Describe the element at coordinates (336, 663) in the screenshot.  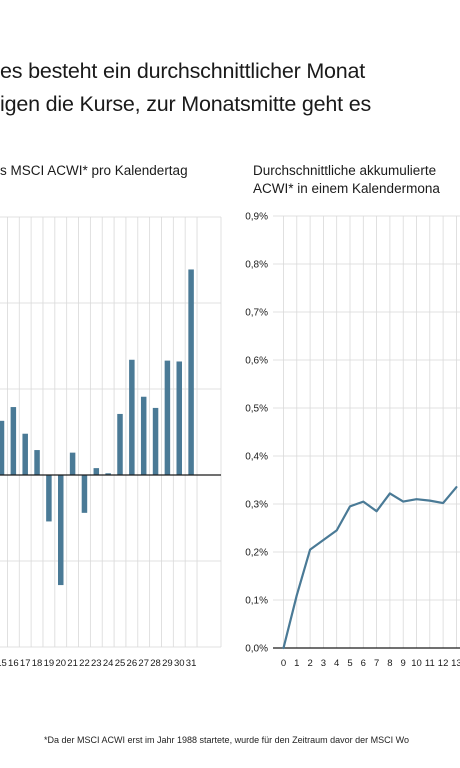
I see `right-x-tick-label: 4` at that location.